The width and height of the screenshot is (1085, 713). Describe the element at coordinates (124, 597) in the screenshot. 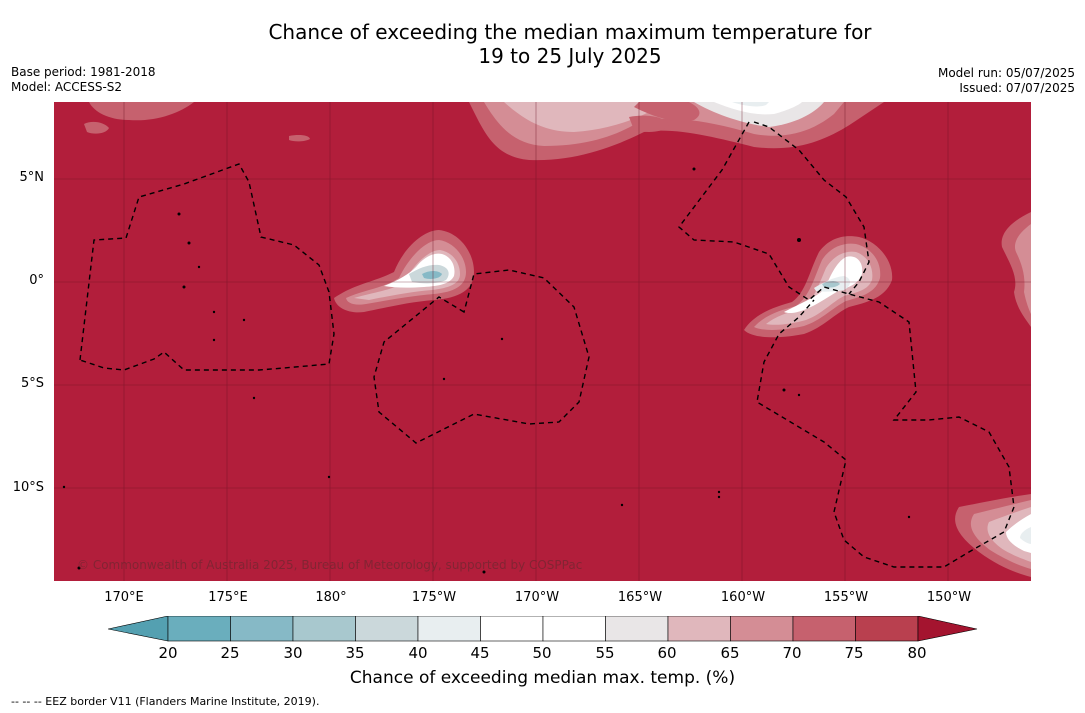

I see `lon-label-170e: 170°E` at that location.